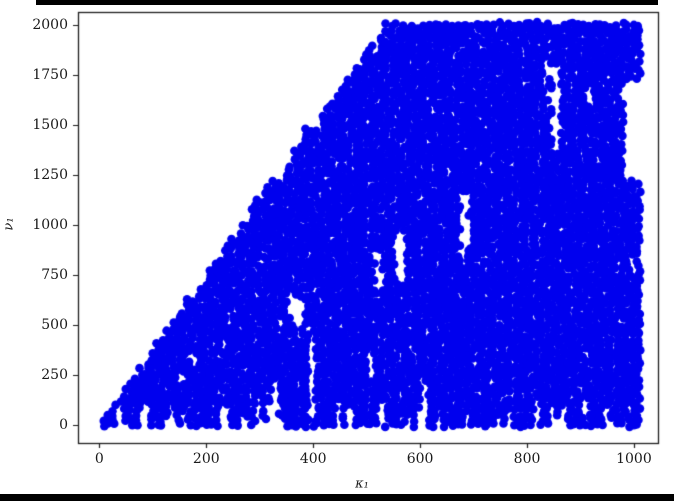 The width and height of the screenshot is (674, 501). Describe the element at coordinates (54, 275) in the screenshot. I see `y-tick-label: 750` at that location.